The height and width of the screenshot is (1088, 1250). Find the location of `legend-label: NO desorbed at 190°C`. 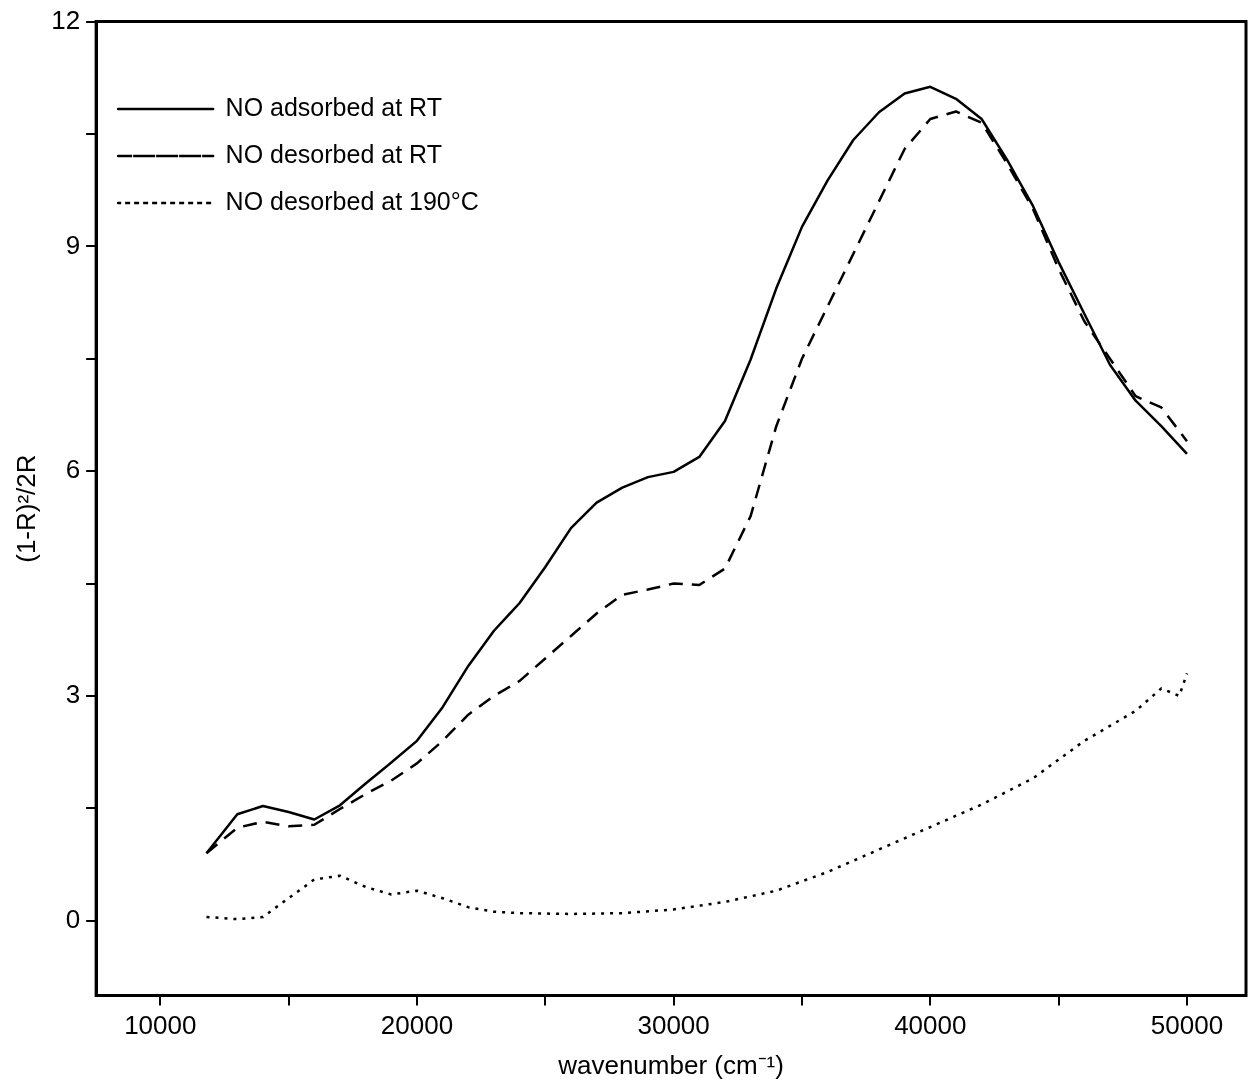

legend-label: NO desorbed at 190°C is located at coordinates (352, 200).